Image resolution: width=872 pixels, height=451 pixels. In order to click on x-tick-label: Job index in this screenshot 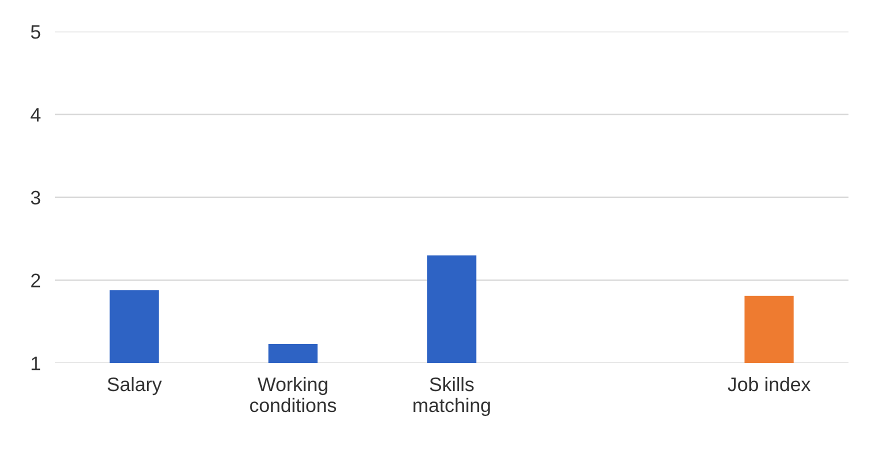, I will do `click(769, 384)`.